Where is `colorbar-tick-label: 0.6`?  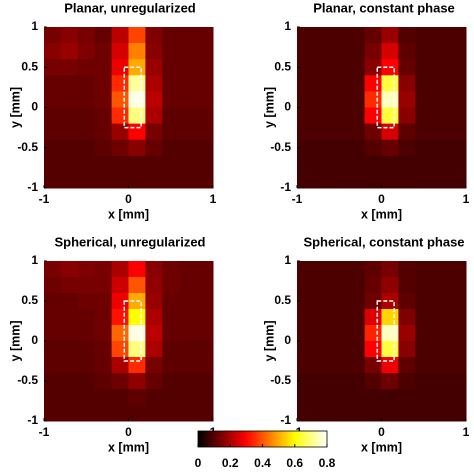 colorbar-tick-label: 0.6 is located at coordinates (294, 463).